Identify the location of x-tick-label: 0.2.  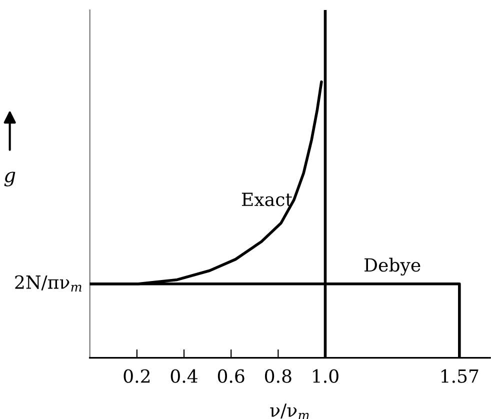
(137, 376).